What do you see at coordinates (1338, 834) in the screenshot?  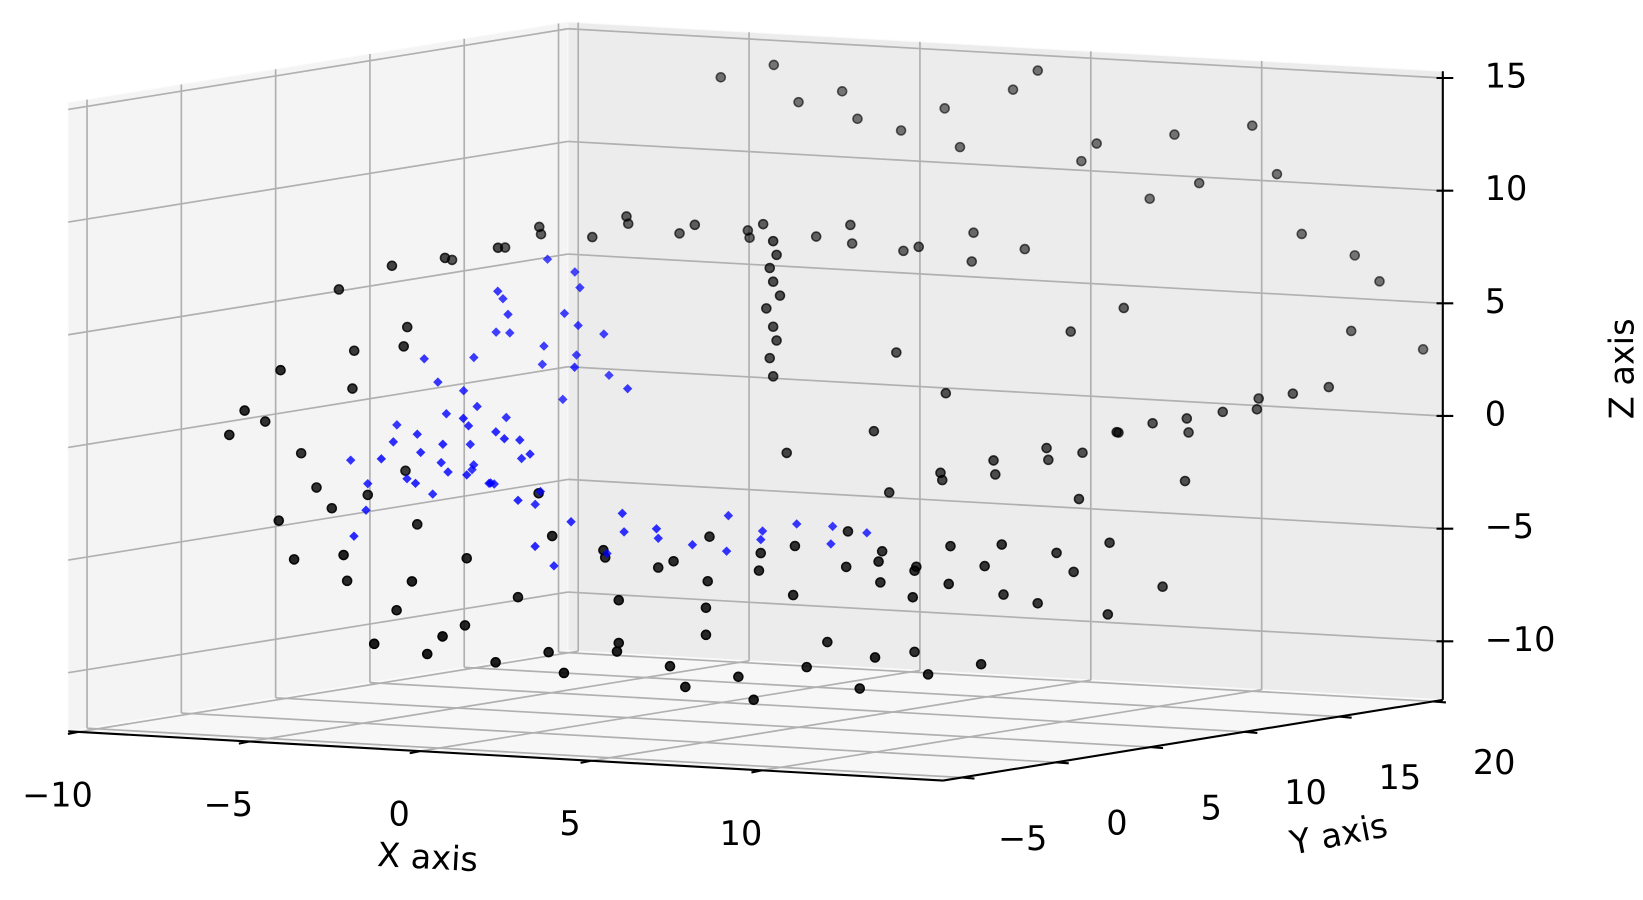 I see `y-axis-label: Y axis` at bounding box center [1338, 834].